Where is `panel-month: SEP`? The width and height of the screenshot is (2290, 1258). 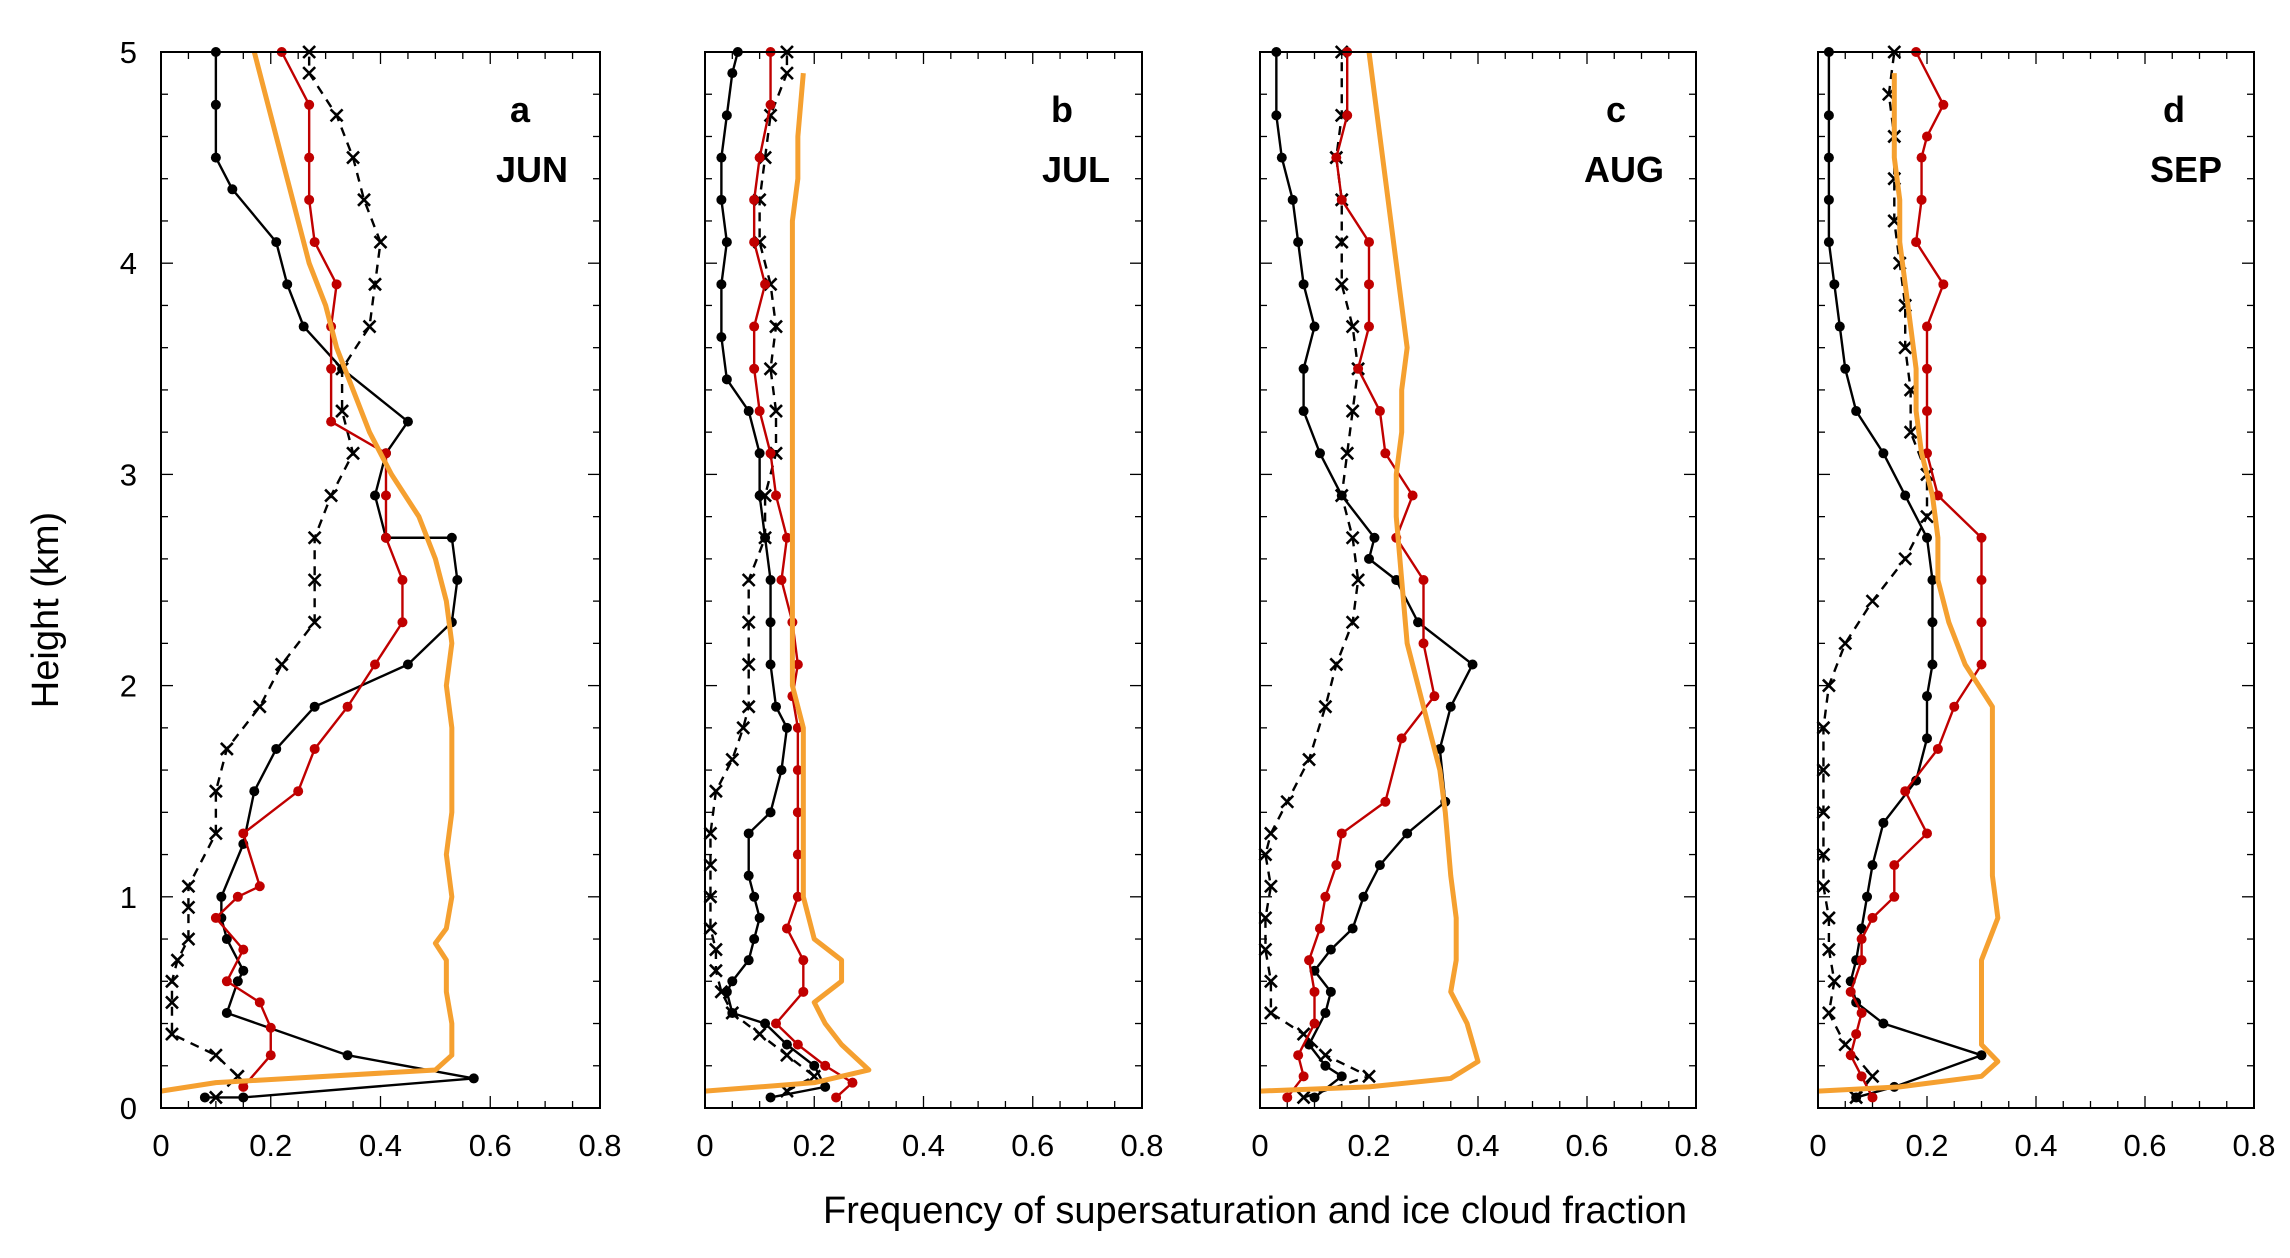 panel-month: SEP is located at coordinates (2186, 169).